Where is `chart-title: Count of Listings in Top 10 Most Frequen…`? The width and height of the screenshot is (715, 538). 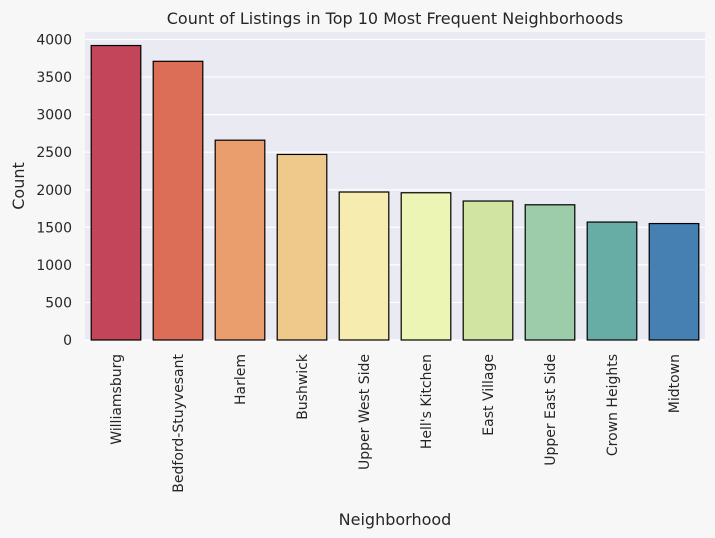
chart-title: Count of Listings in Top 10 Most Frequen… is located at coordinates (395, 18).